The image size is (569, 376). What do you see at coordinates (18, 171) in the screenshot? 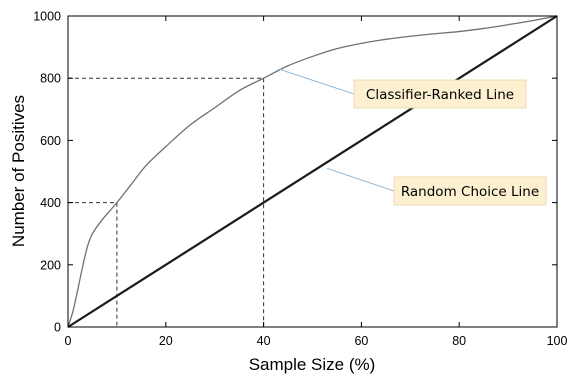
I see `y-axis-title: Number of Positives` at bounding box center [18, 171].